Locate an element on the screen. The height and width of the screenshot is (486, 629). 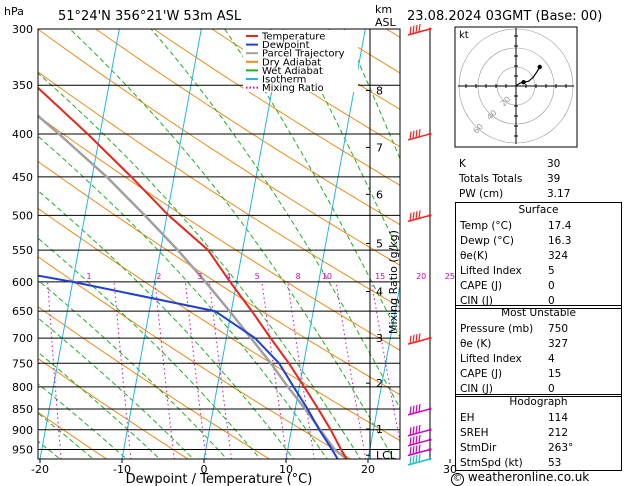
mixing-ratio-labels: 1 2 3 4 5 8 10 15 20 25 is located at coordinates (271, 276).